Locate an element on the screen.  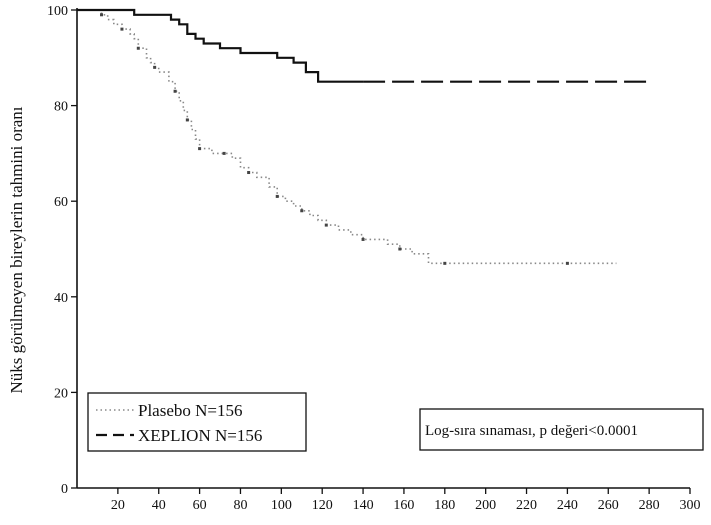
x-tick-label: 60 is located at coordinates (200, 505).